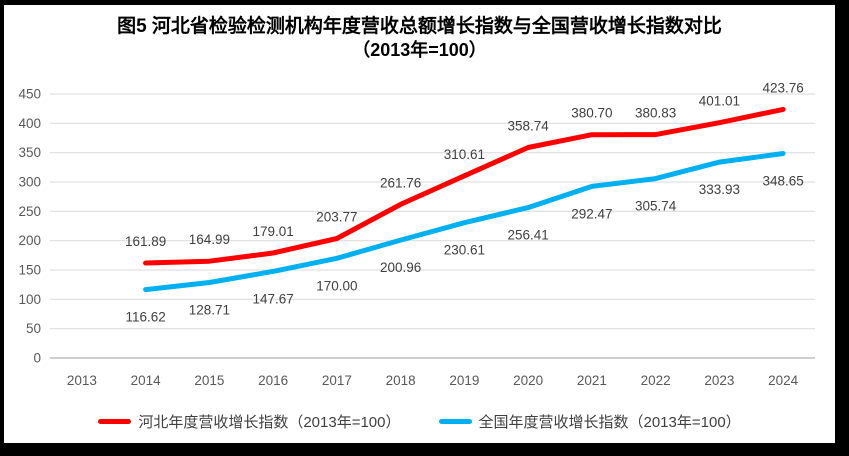 This screenshot has width=849, height=456. What do you see at coordinates (272, 231) in the screenshot?
I see `data-label: 179.01` at bounding box center [272, 231].